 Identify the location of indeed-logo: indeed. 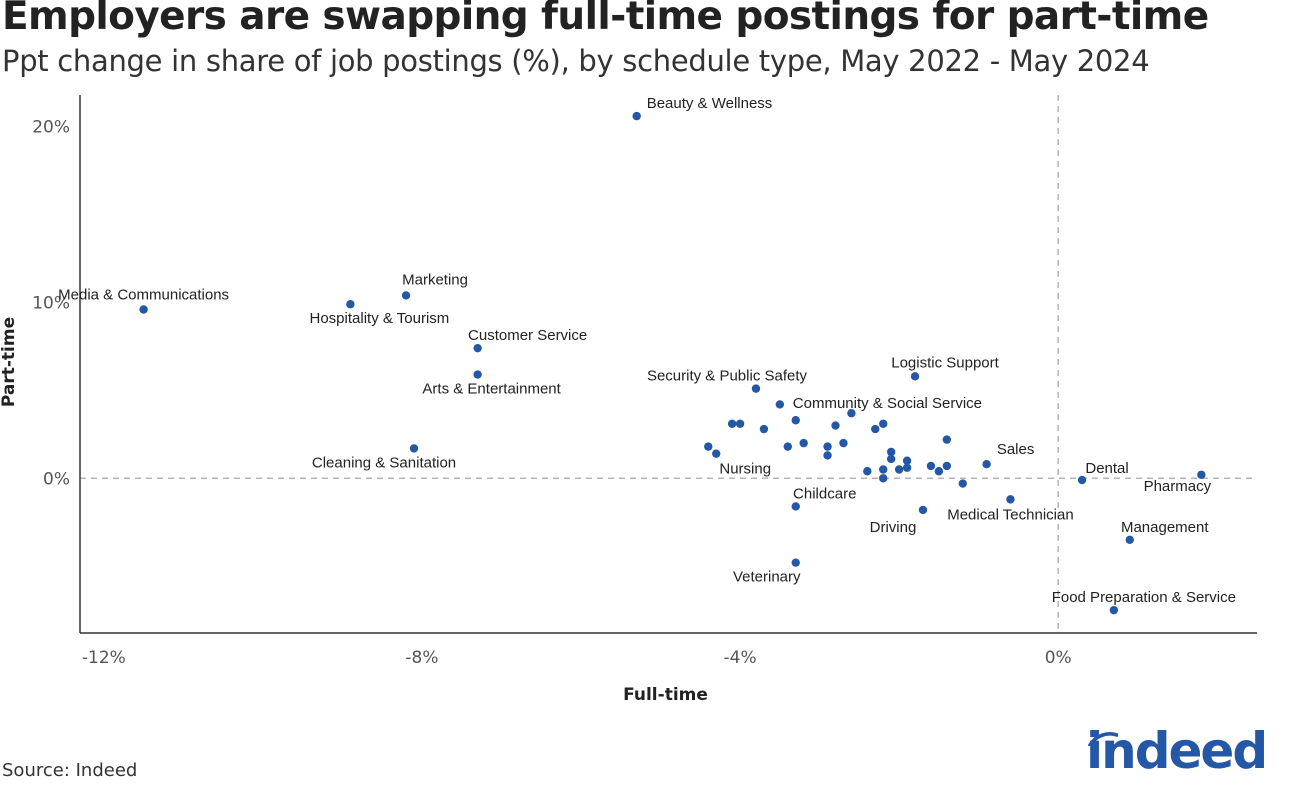
(1177, 751).